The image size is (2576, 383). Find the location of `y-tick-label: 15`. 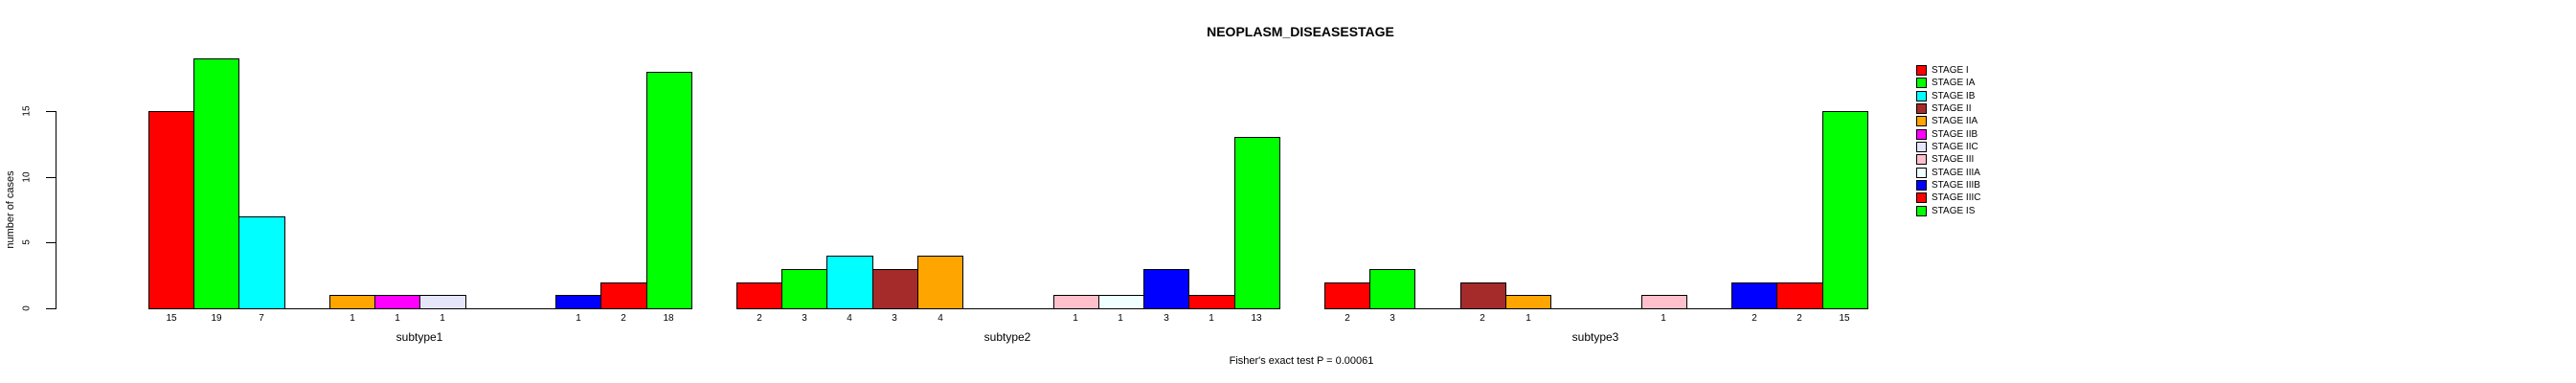

y-tick-label: 15 is located at coordinates (27, 111).